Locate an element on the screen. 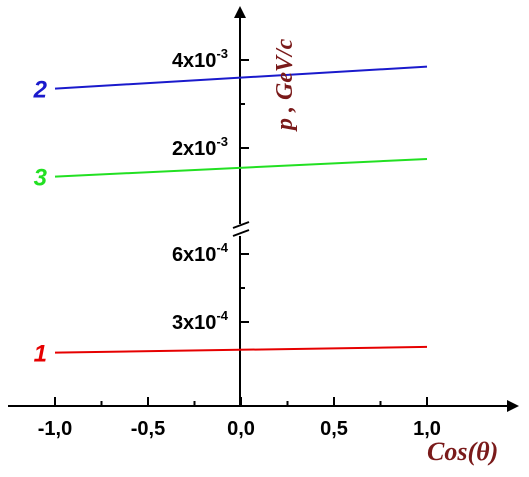  series-3-line is located at coordinates (241, 168).